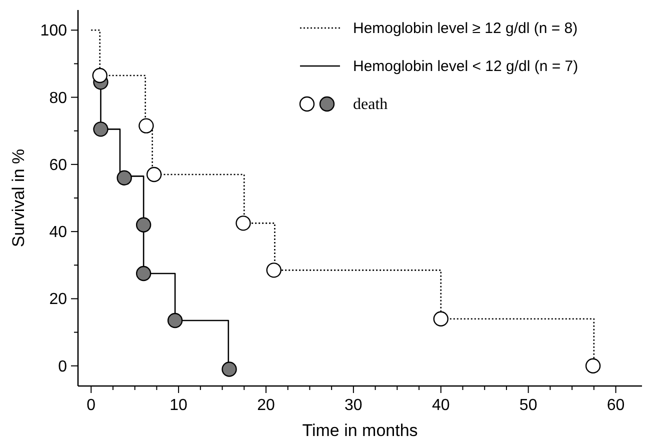 The height and width of the screenshot is (444, 650). What do you see at coordinates (370, 104) in the screenshot?
I see `legend-label: death` at bounding box center [370, 104].